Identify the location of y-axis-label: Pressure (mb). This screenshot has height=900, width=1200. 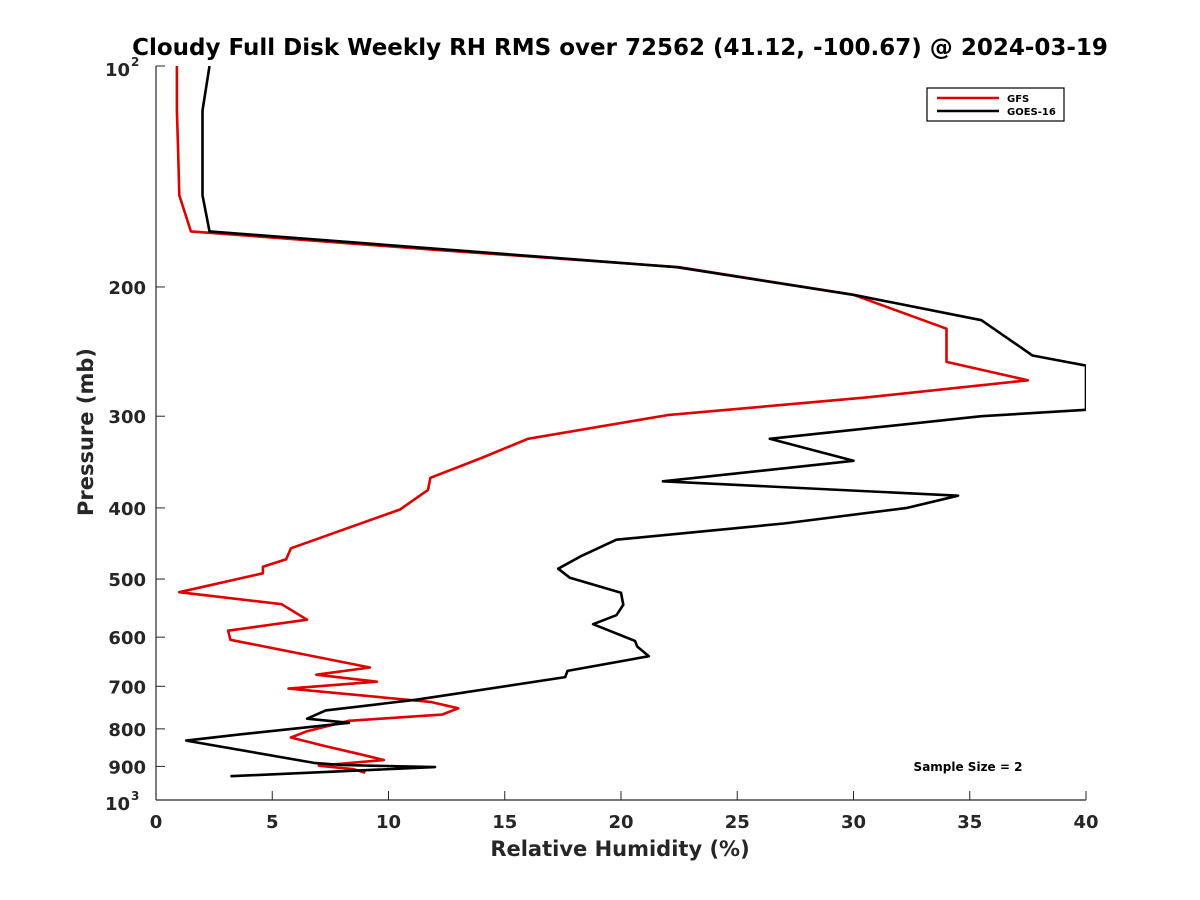
(86, 432).